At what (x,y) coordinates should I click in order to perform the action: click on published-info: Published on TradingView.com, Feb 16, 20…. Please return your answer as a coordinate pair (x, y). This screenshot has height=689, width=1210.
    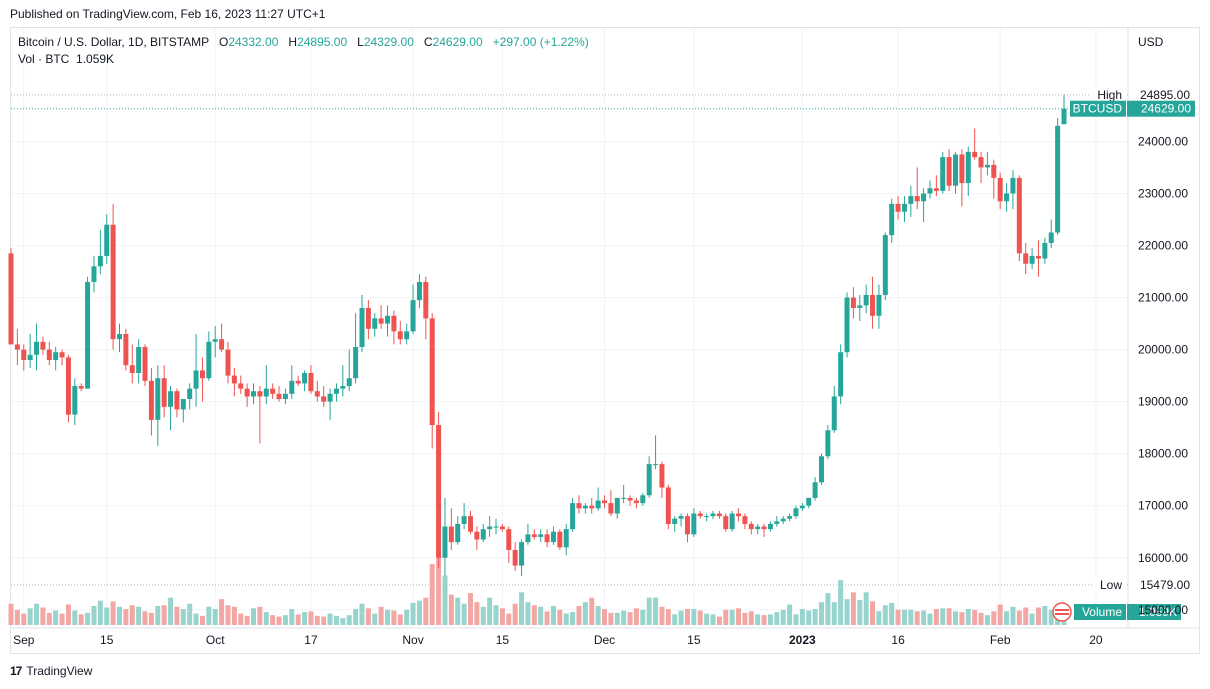
    Looking at the image, I should click on (168, 14).